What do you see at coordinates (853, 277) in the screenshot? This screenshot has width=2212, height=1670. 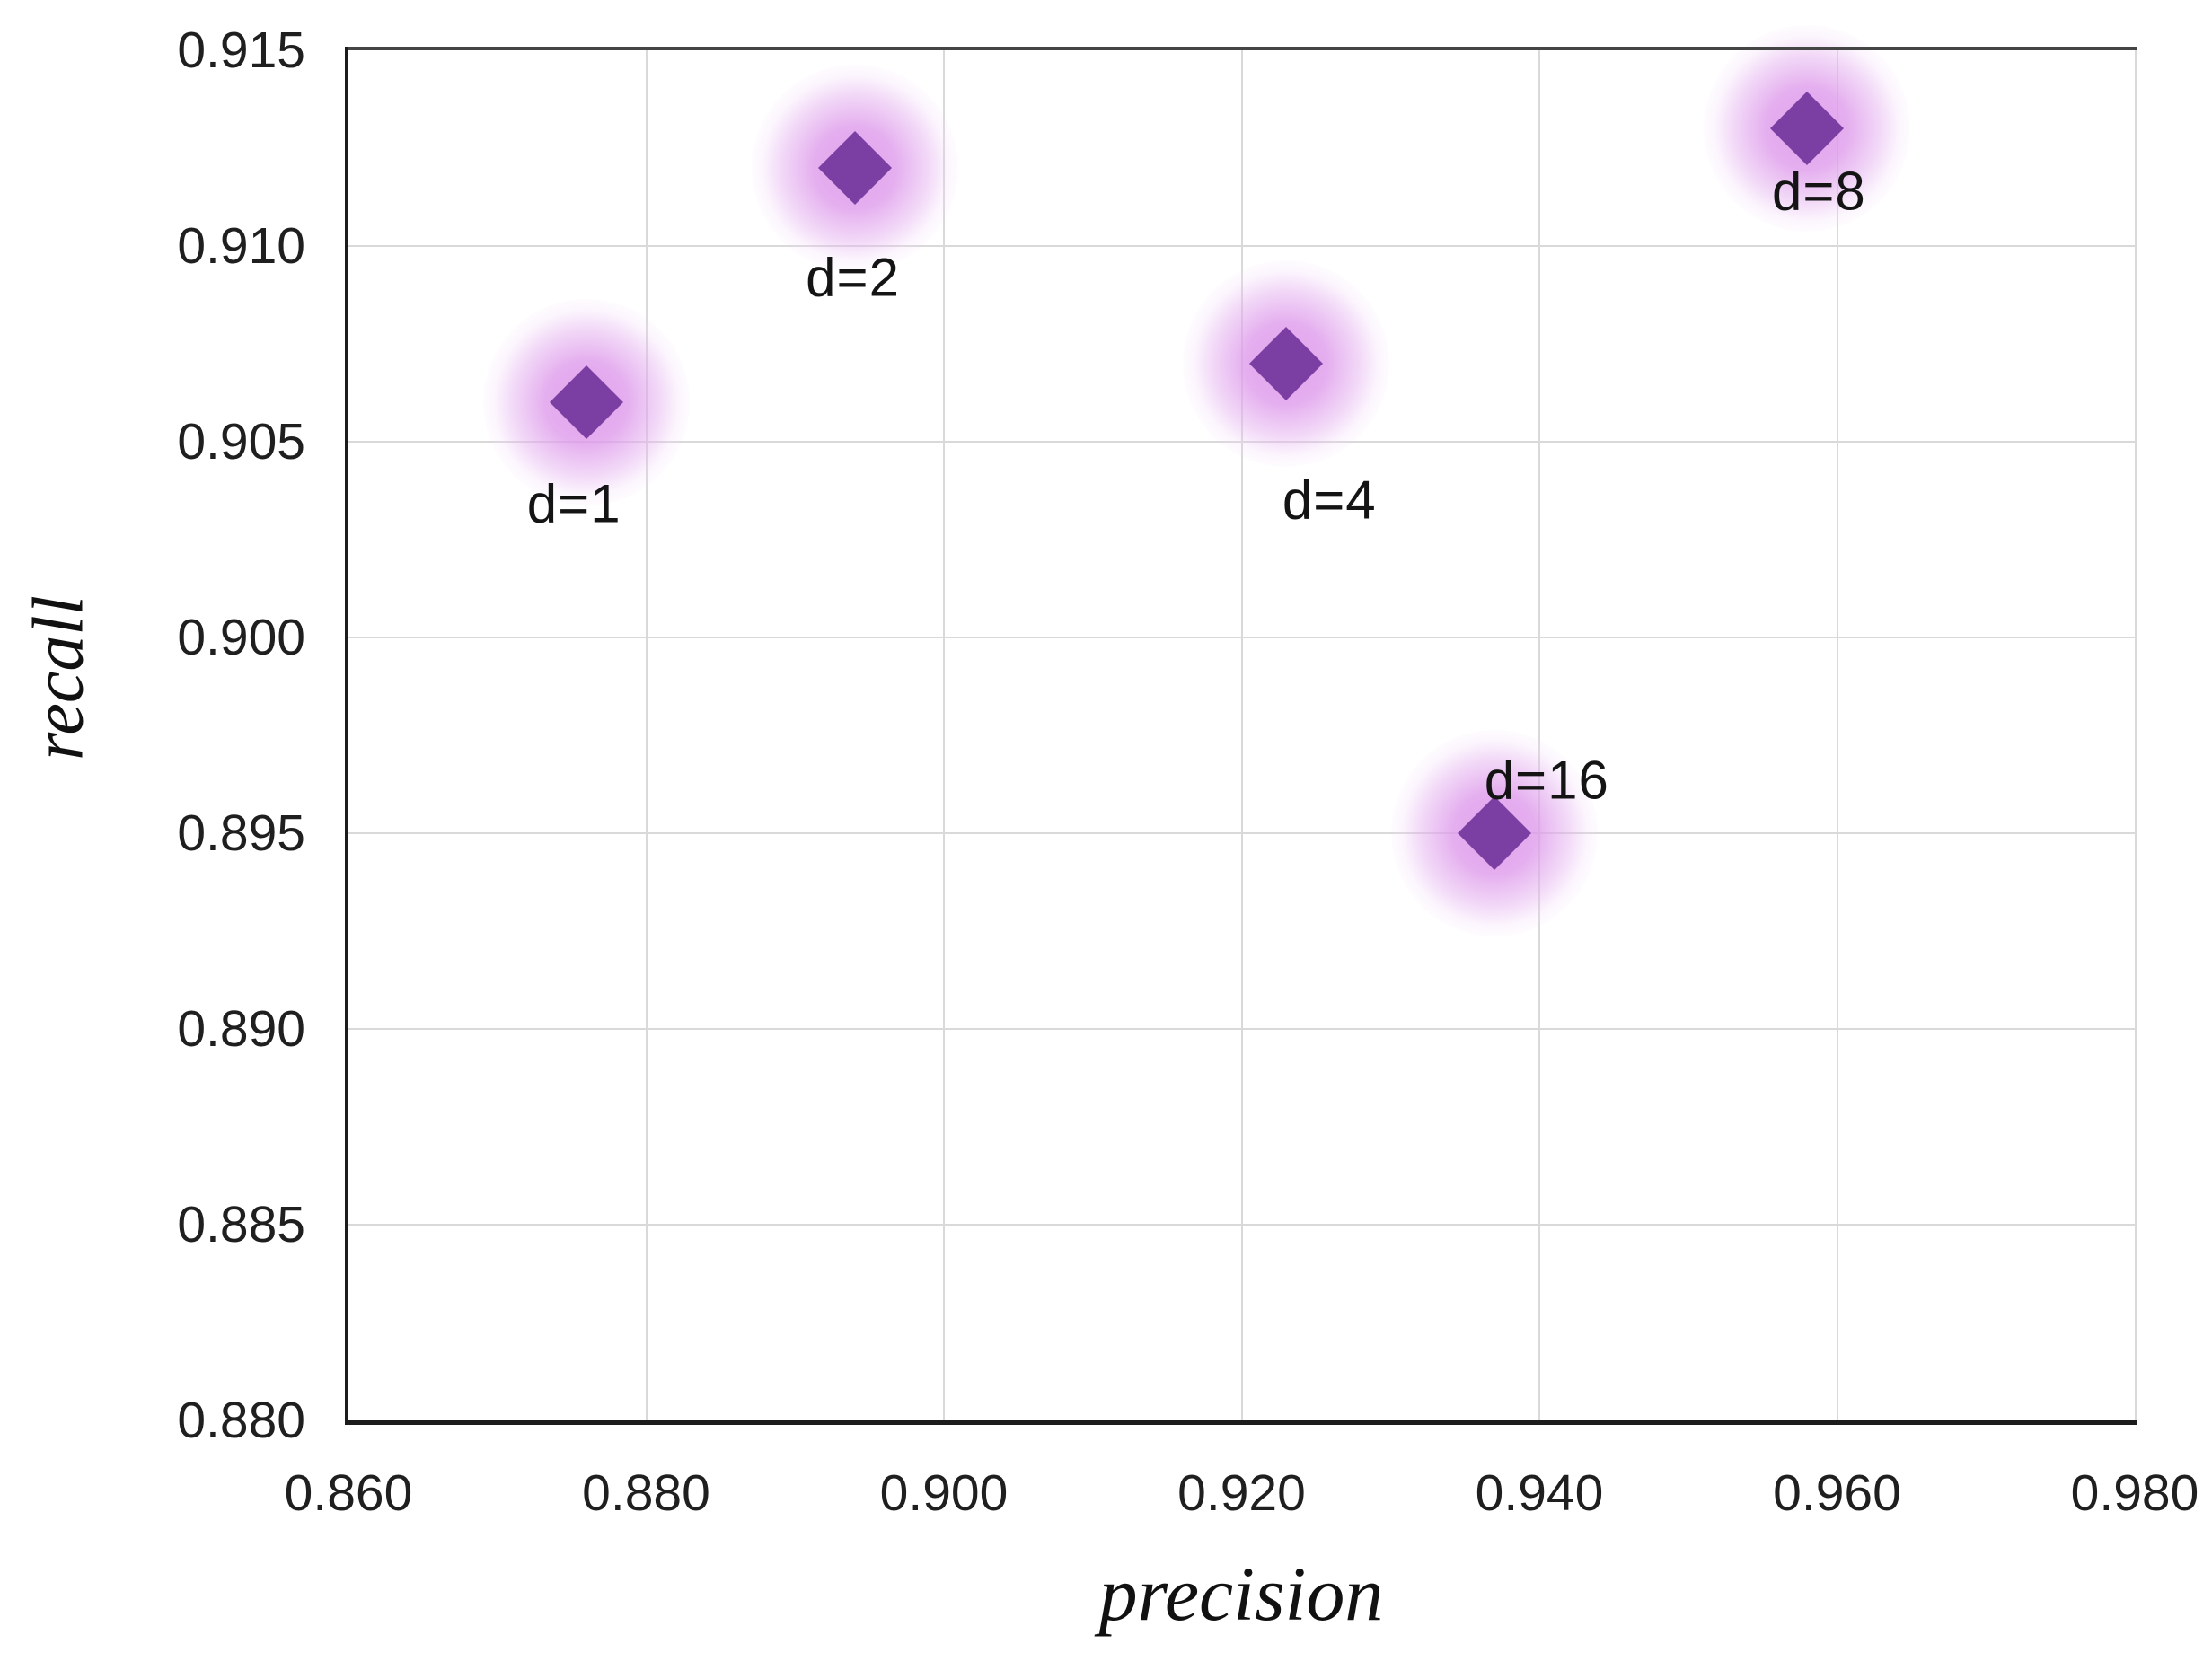 I see `data-point-label: d=2` at bounding box center [853, 277].